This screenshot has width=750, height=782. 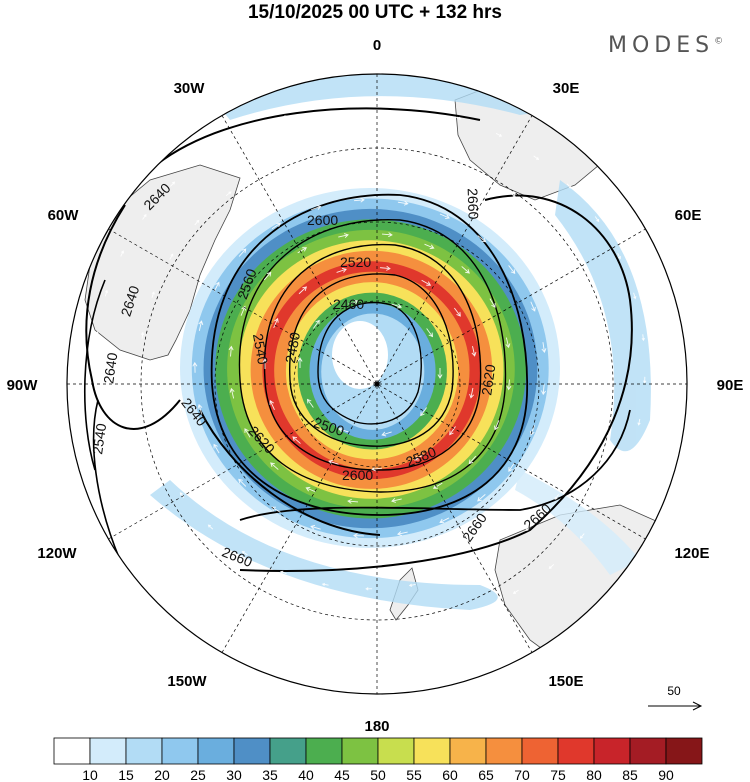 I want to click on colorbar-label: 85, so click(x=630, y=774).